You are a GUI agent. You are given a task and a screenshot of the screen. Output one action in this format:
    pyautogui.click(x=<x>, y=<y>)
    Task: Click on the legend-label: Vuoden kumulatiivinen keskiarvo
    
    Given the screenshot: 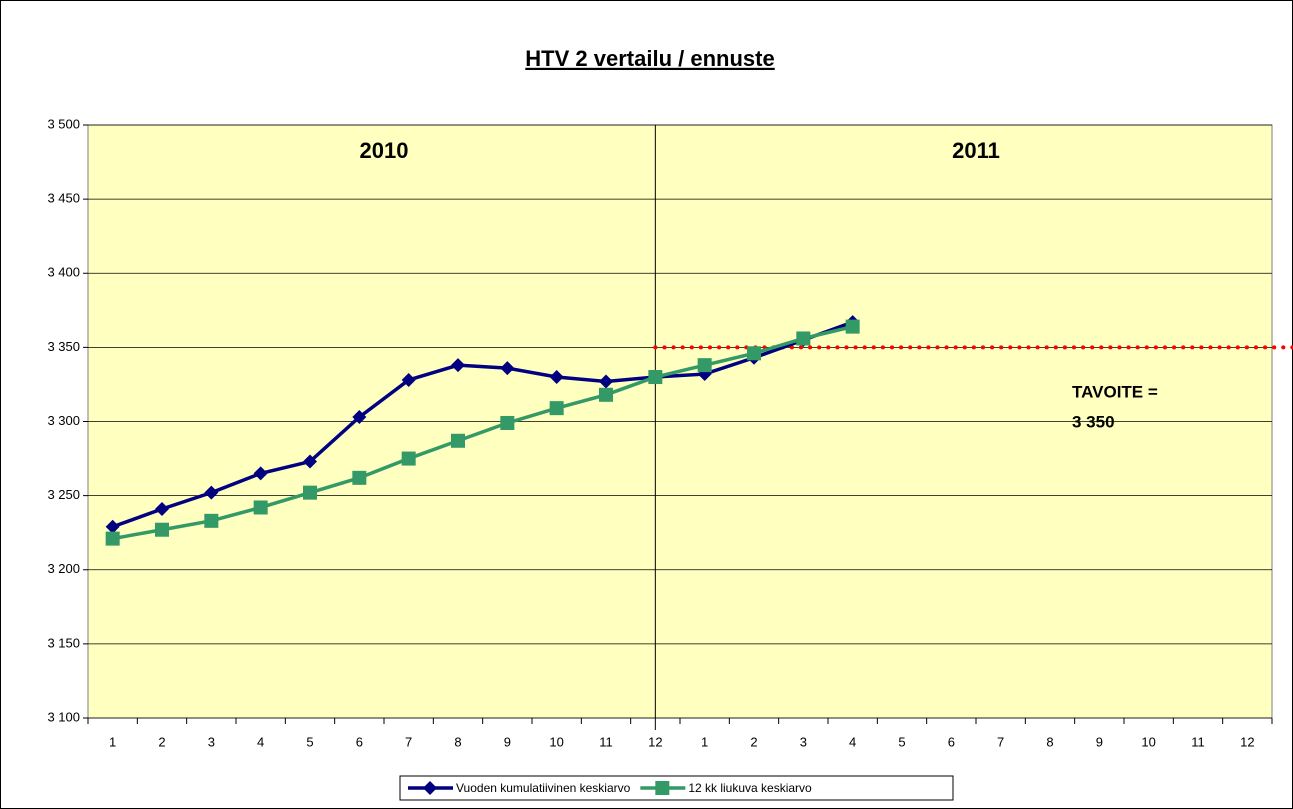 What is the action you would take?
    pyautogui.click(x=543, y=788)
    